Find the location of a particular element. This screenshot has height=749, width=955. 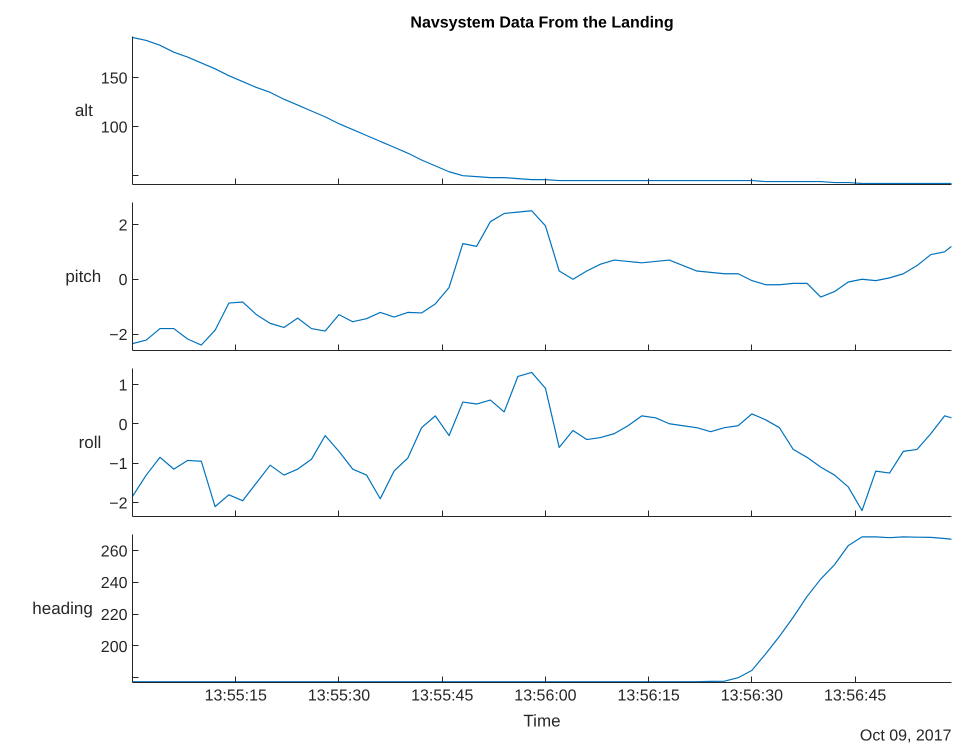

y-tick-label: 1 is located at coordinates (123, 385).